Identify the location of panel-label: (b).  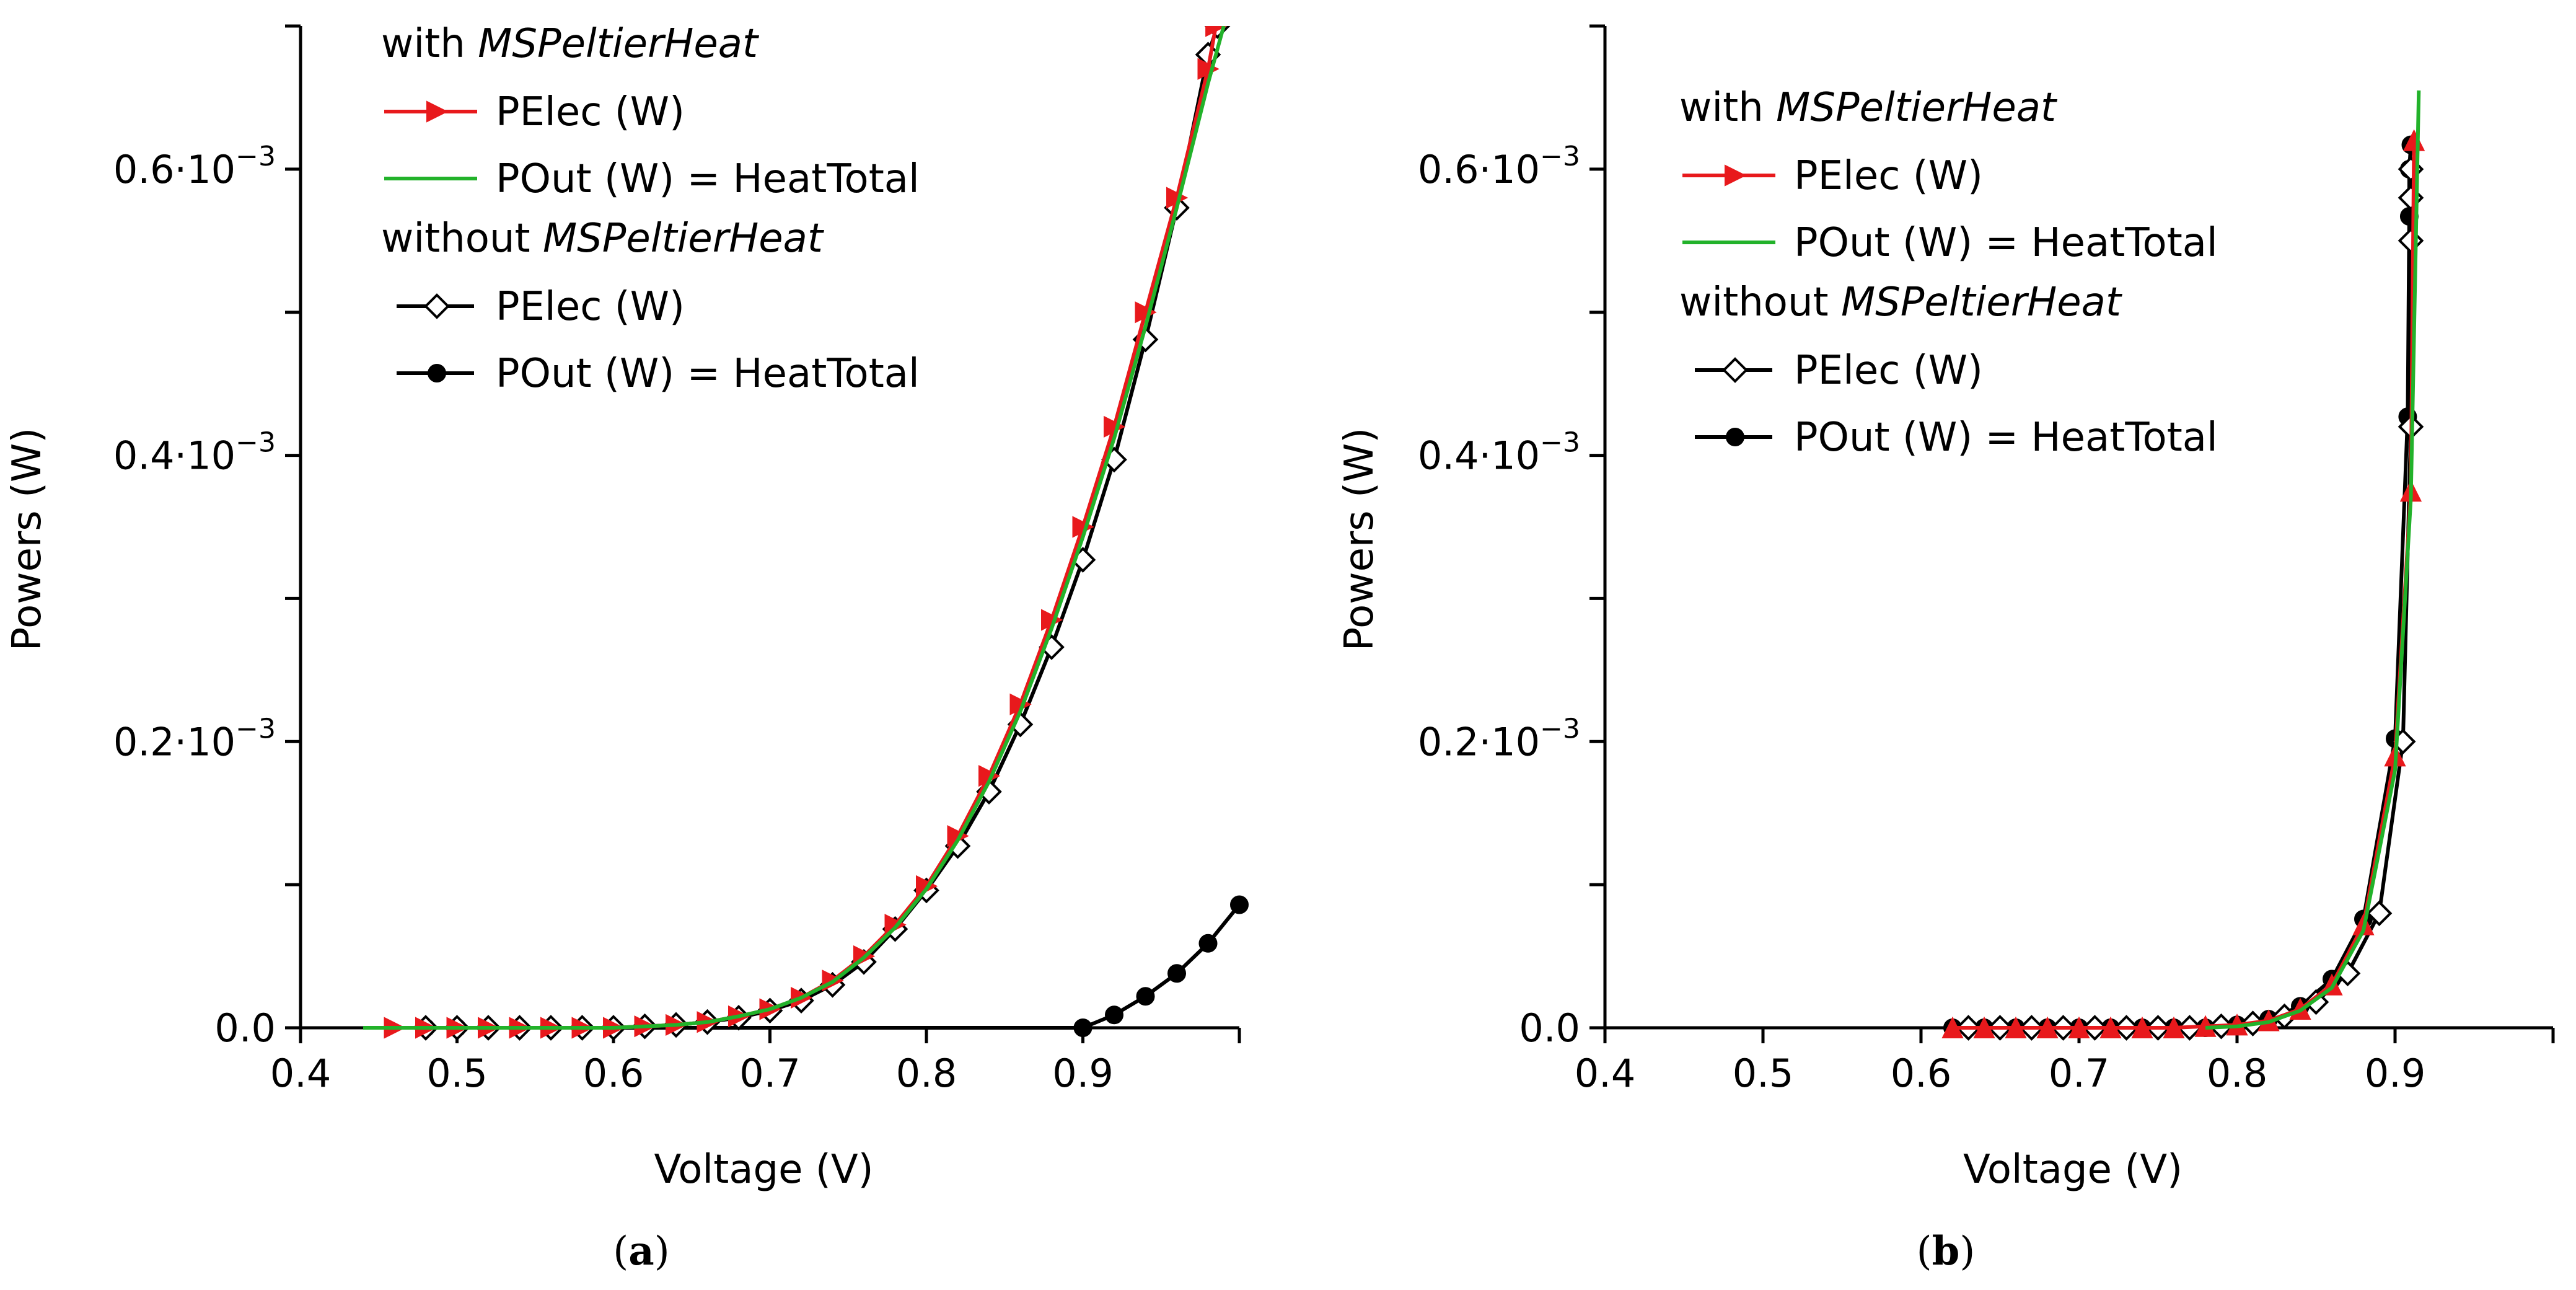
(1947, 1251).